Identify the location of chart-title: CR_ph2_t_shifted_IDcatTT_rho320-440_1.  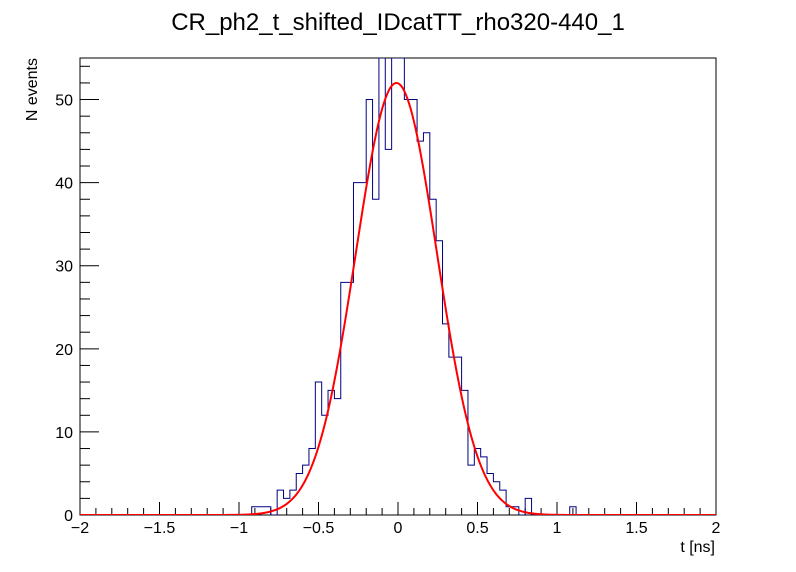
(398, 22).